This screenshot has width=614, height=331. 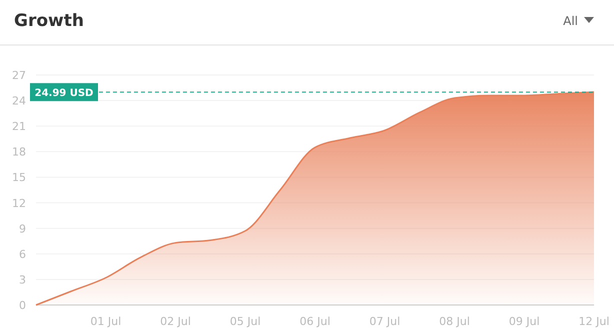 I want to click on text: All, so click(x=570, y=21).